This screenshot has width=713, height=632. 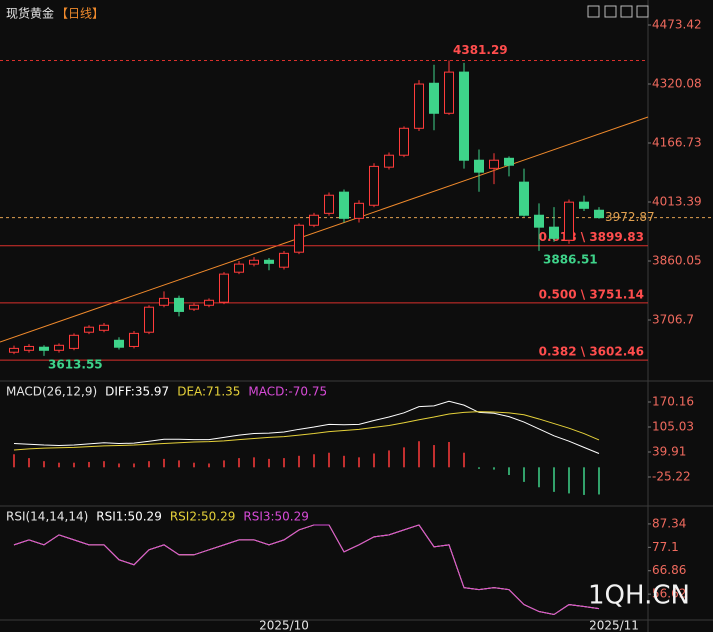 I want to click on chart-title: 现货黄金, so click(x=30, y=13).